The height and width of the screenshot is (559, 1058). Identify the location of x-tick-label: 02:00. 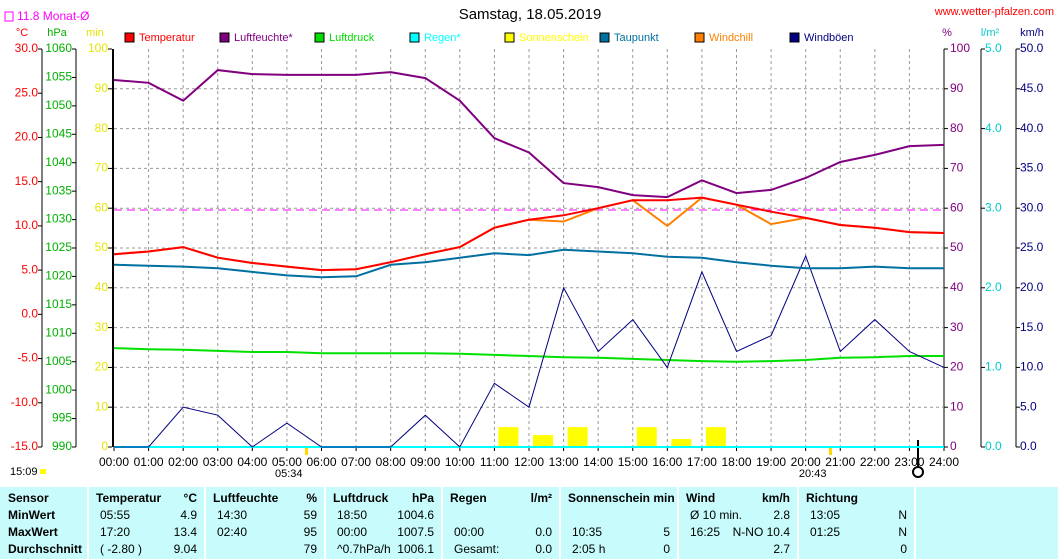
(183, 462).